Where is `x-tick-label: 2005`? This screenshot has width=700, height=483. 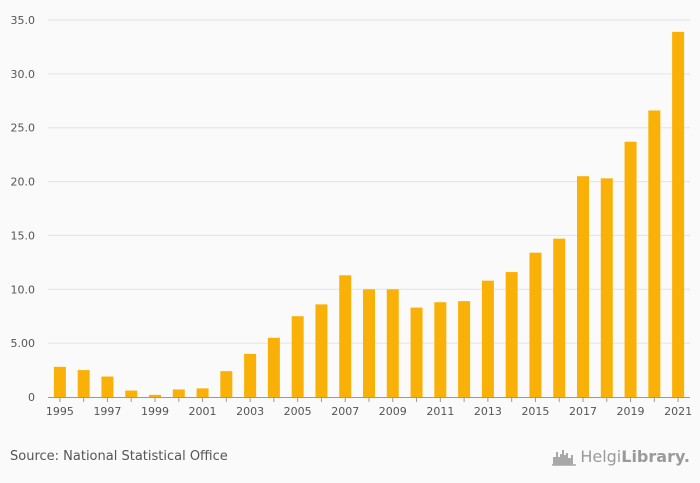 x-tick-label: 2005 is located at coordinates (298, 411).